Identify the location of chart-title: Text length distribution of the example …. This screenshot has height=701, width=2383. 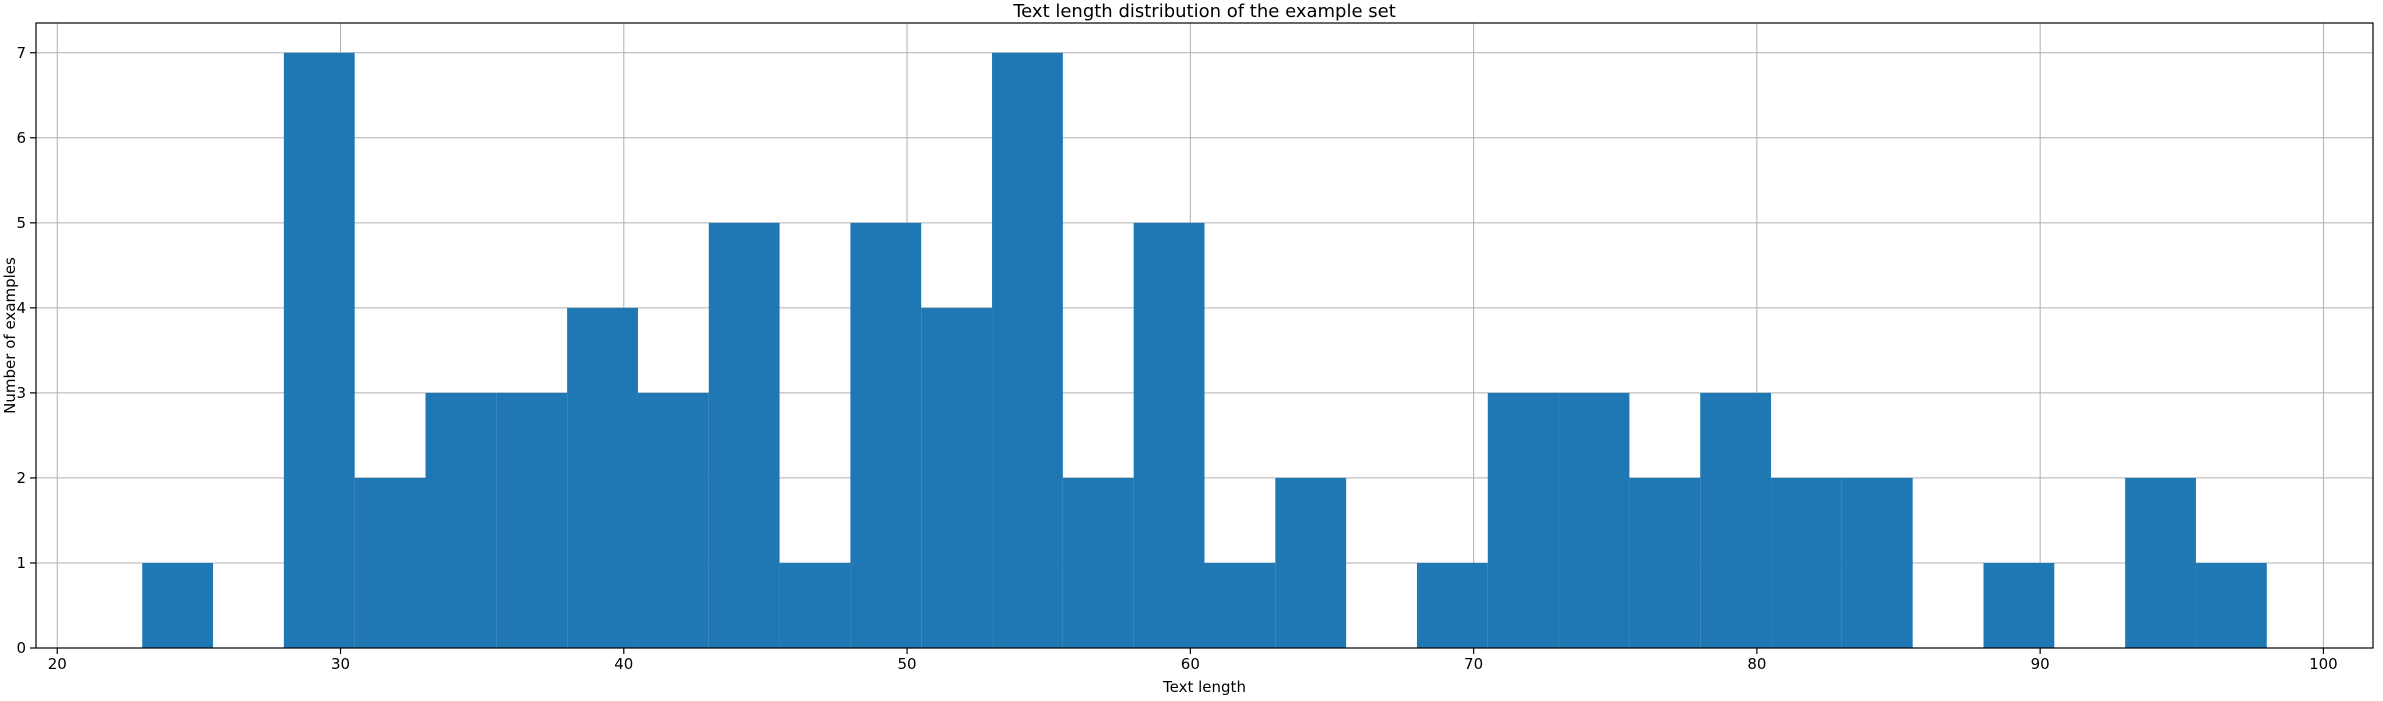
(1204, 11).